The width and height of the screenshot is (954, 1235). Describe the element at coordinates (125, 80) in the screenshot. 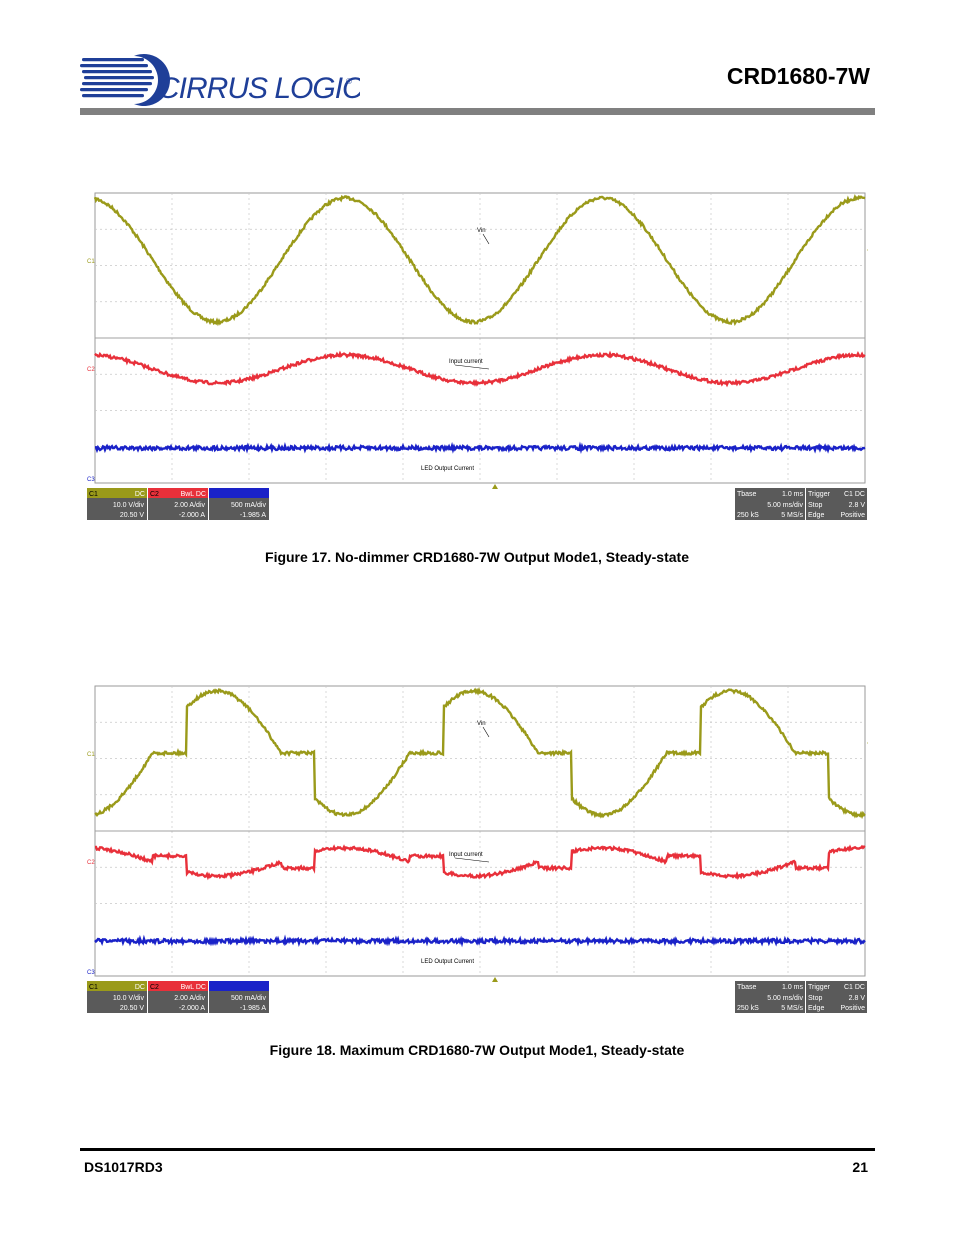

I see `logo-swoosh-icon` at that location.